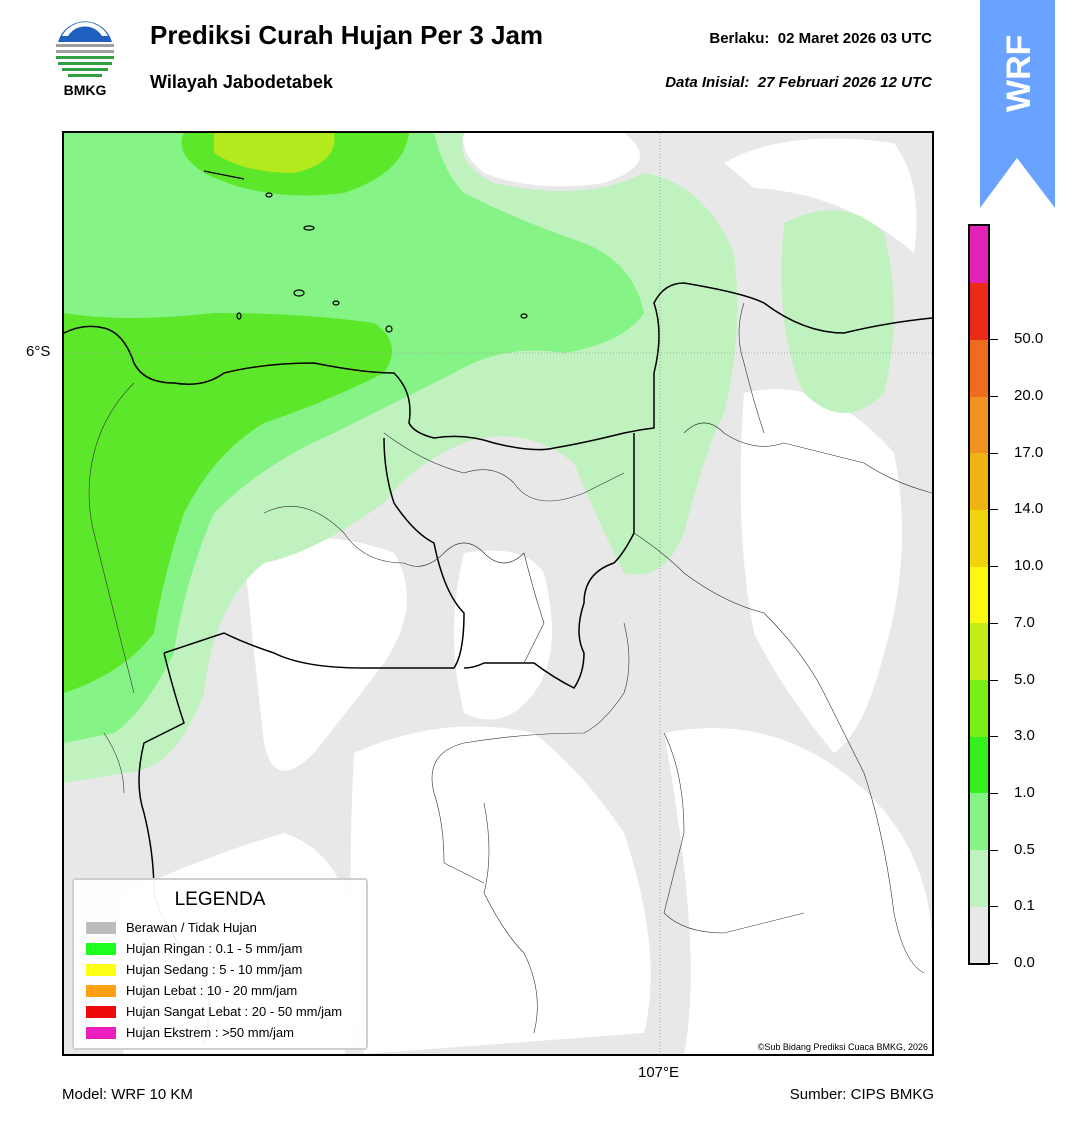 The image size is (1072, 1128). I want to click on model-info: Model: WRF 10 KM, so click(127, 1094).